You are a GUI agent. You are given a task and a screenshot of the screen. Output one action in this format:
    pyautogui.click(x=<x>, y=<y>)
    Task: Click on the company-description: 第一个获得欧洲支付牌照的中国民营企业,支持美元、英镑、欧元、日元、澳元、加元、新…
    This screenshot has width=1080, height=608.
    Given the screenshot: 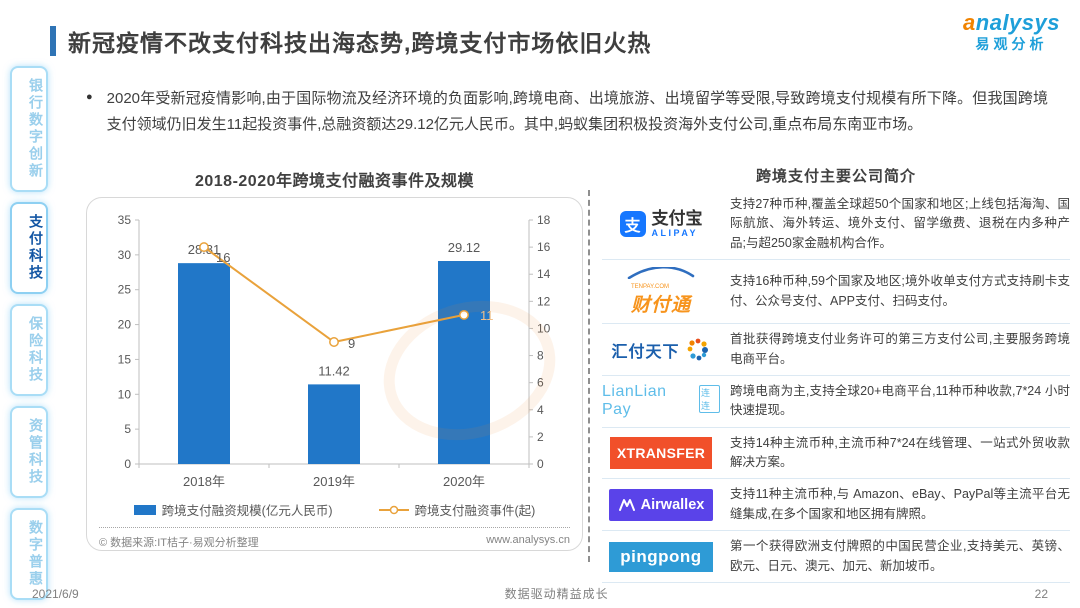 What is the action you would take?
    pyautogui.click(x=900, y=556)
    